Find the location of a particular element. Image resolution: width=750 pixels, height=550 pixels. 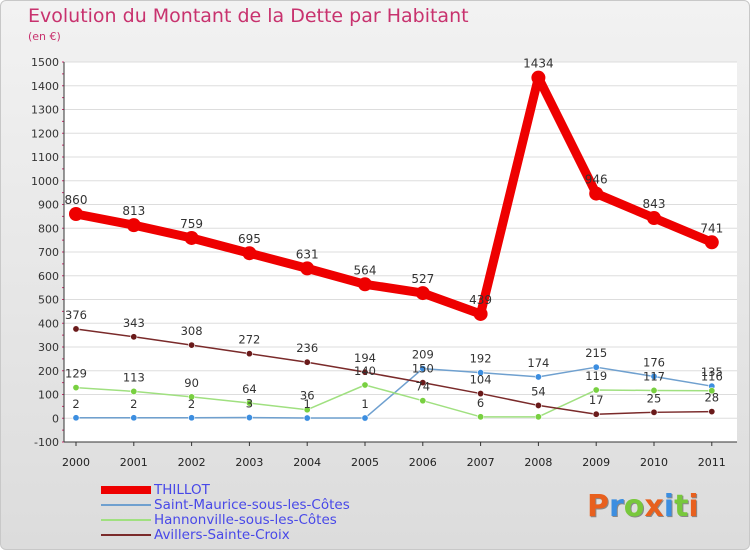

data-label: 272 is located at coordinates (249, 340).